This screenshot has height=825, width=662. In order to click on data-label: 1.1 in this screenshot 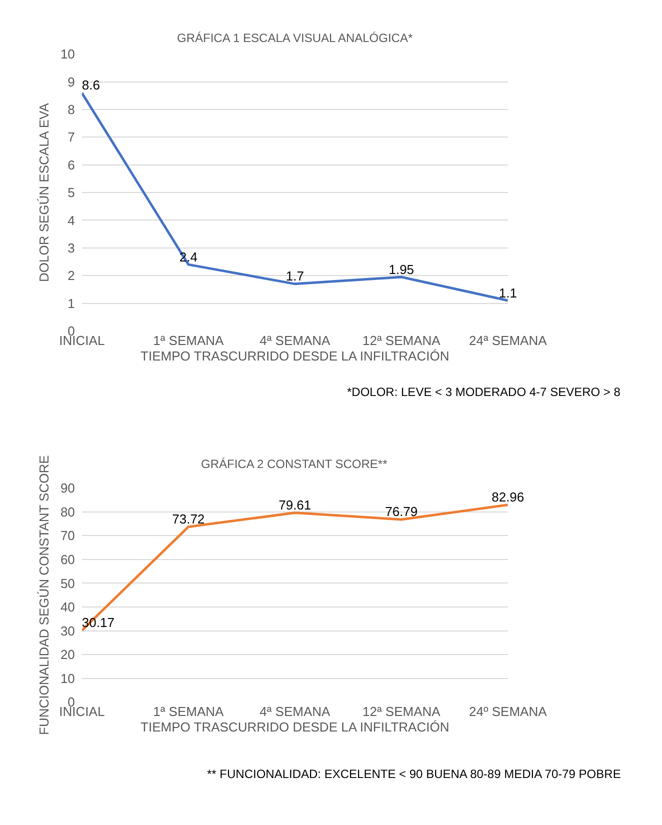, I will do `click(507, 292)`.